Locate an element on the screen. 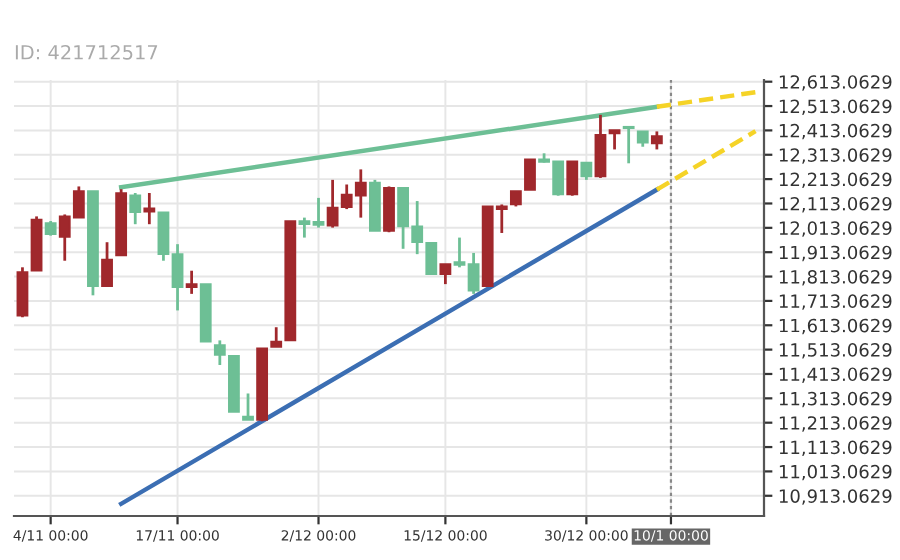 Image resolution: width=900 pixels, height=560 pixels. y-tick-label: 11,013.0629 is located at coordinates (835, 472).